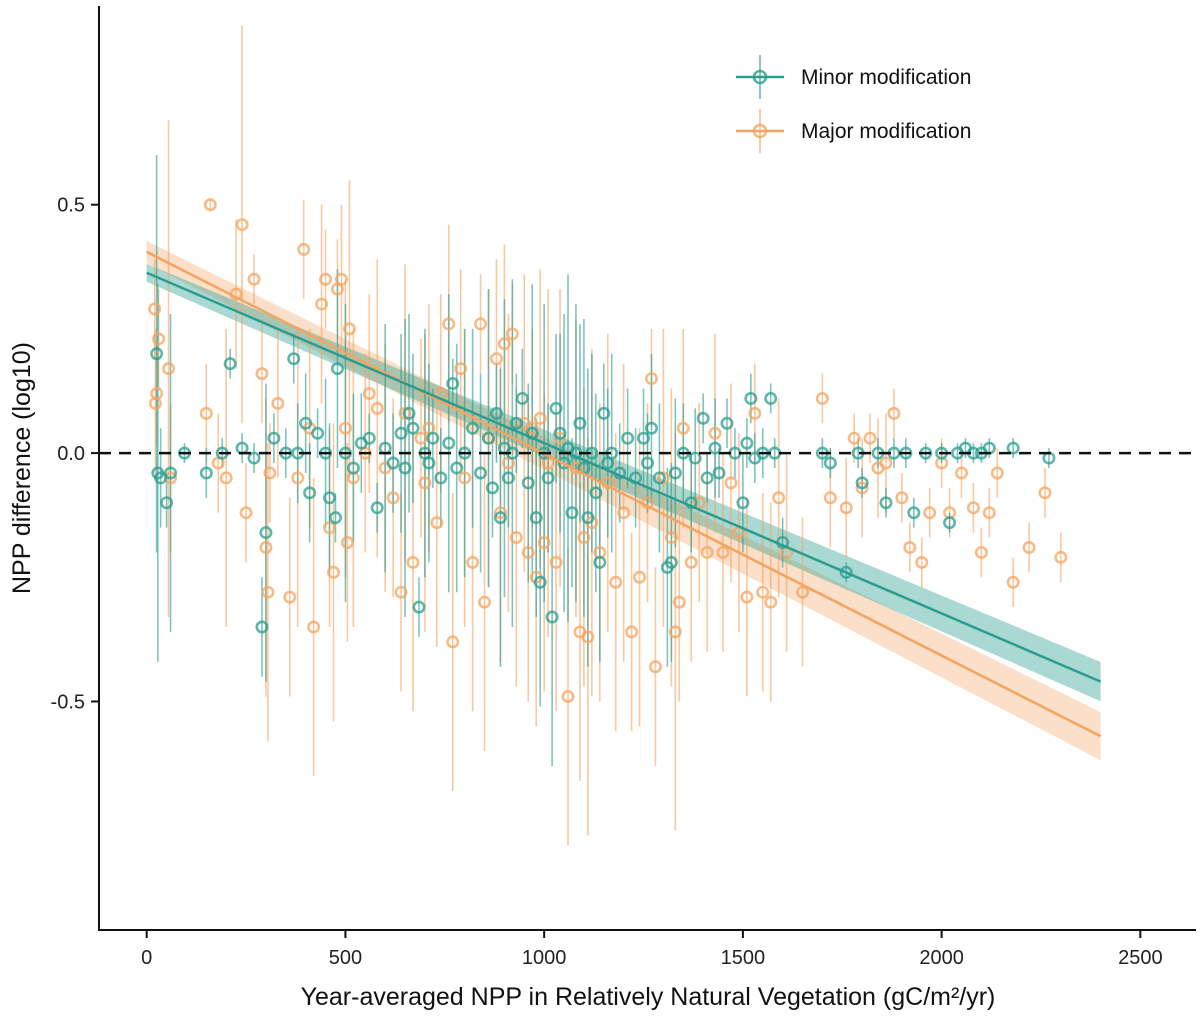  I want to click on minor-legend-label: Minor modification, so click(886, 77).